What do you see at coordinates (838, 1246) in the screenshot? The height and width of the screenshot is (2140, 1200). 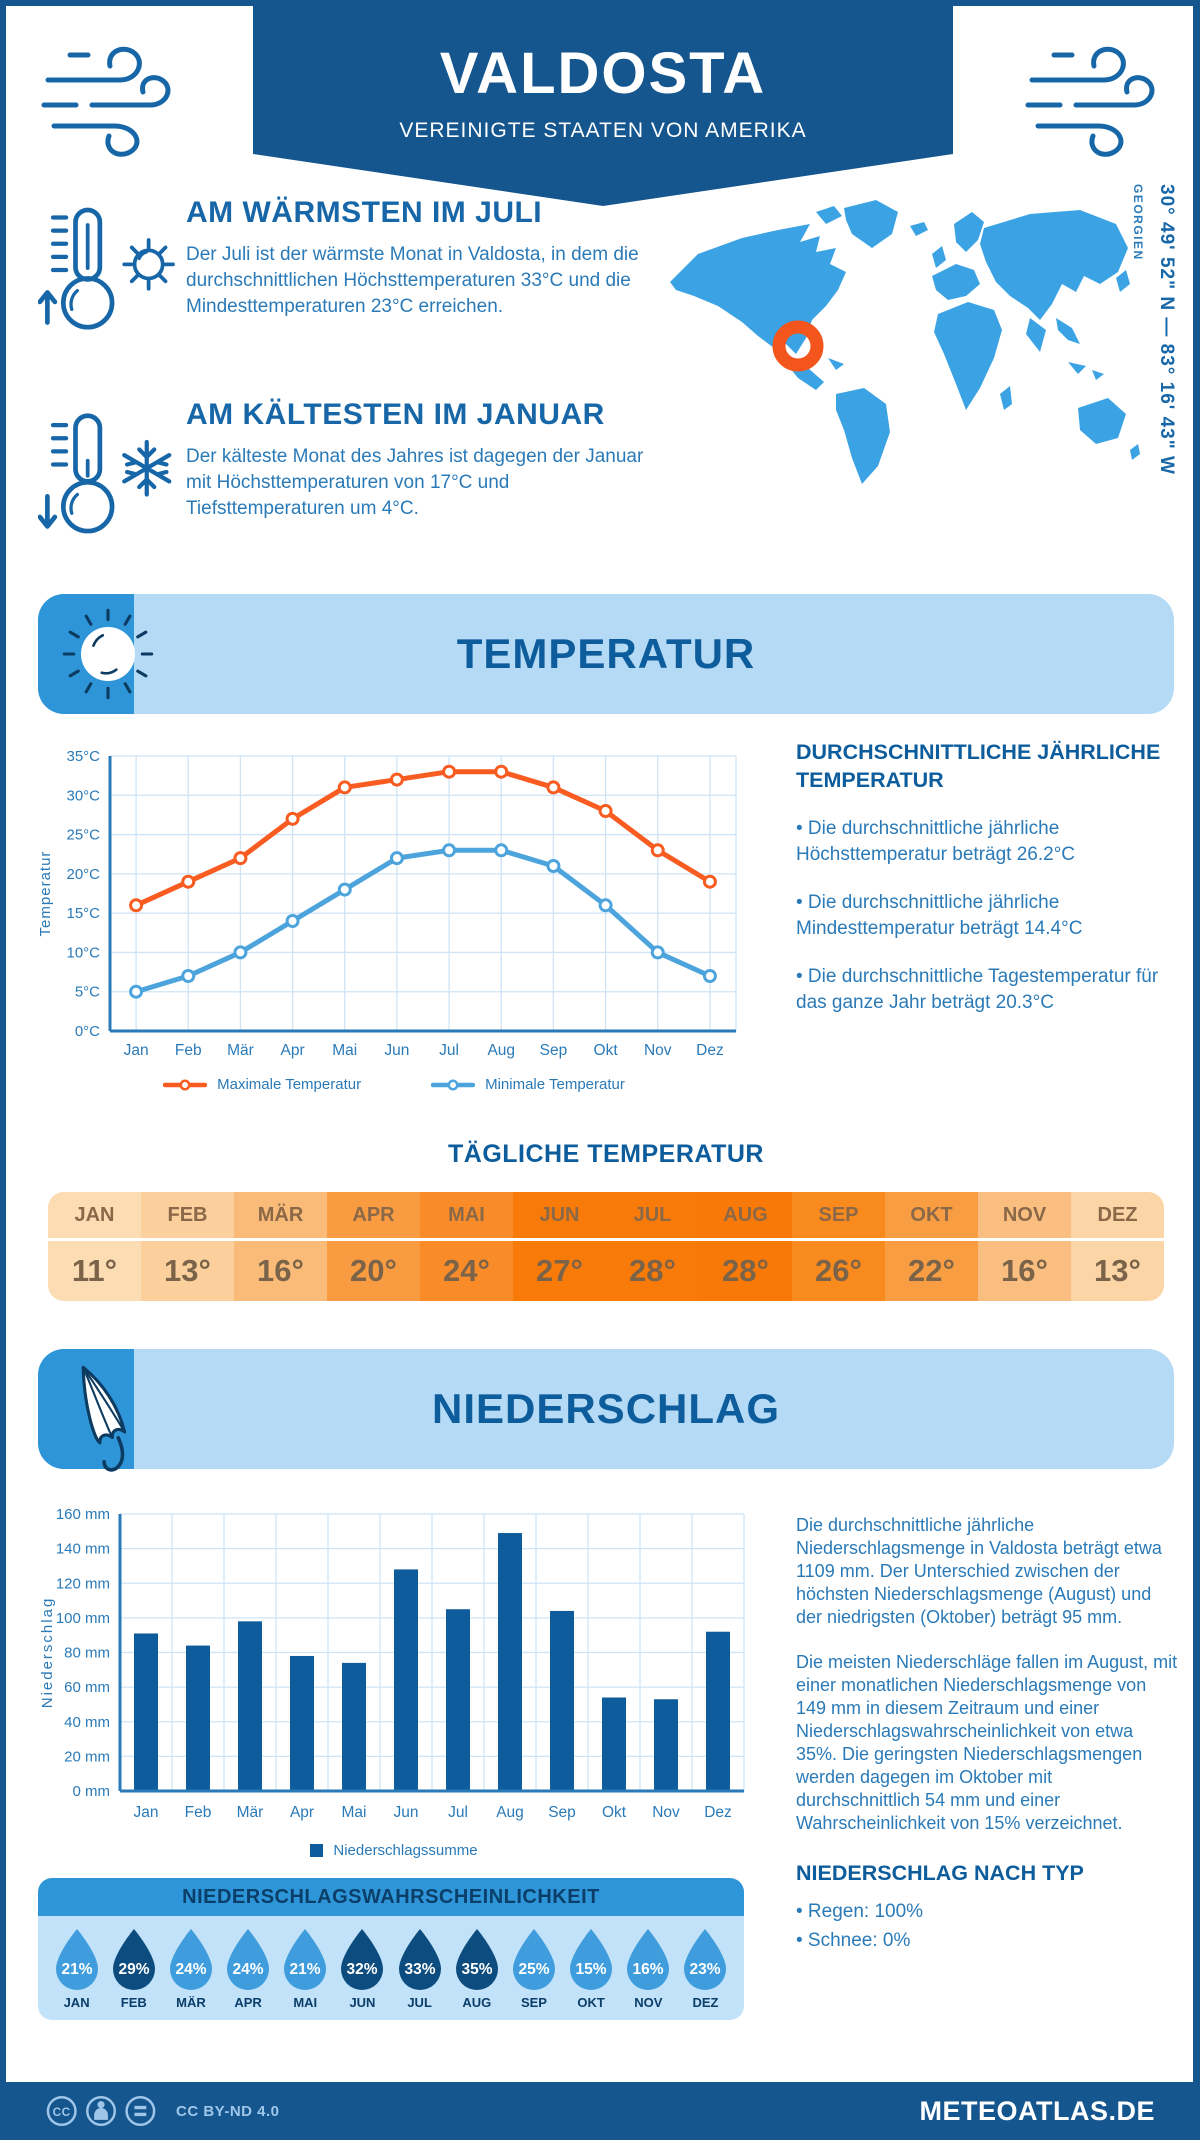 I see `daily-temp-cell: SEP 26°` at bounding box center [838, 1246].